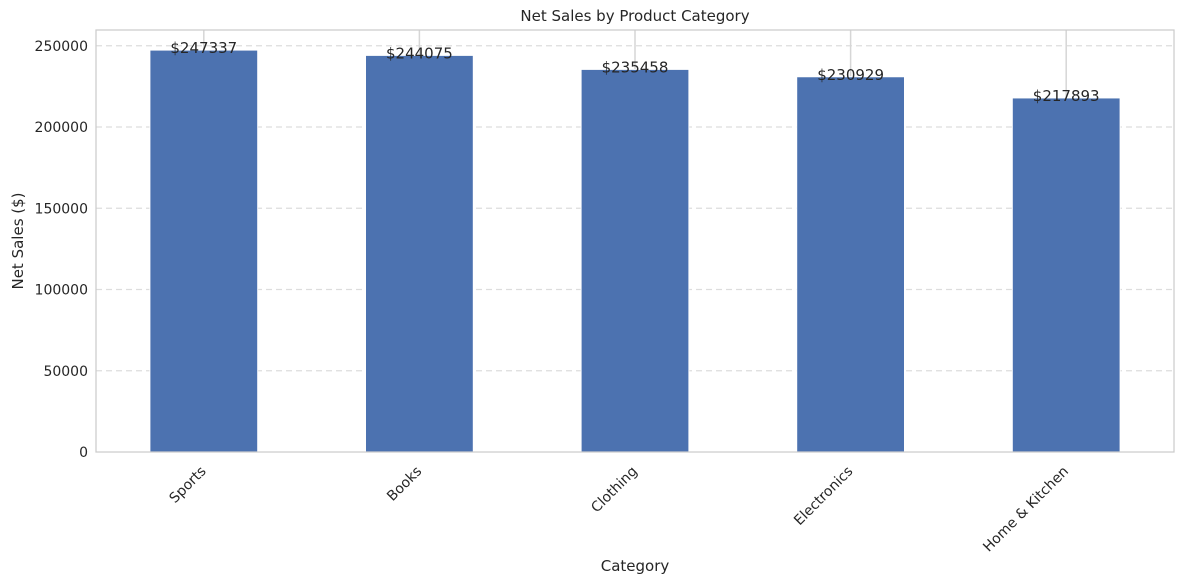 The image size is (1184, 584). What do you see at coordinates (635, 566) in the screenshot?
I see `x-axis-title: Category` at bounding box center [635, 566].